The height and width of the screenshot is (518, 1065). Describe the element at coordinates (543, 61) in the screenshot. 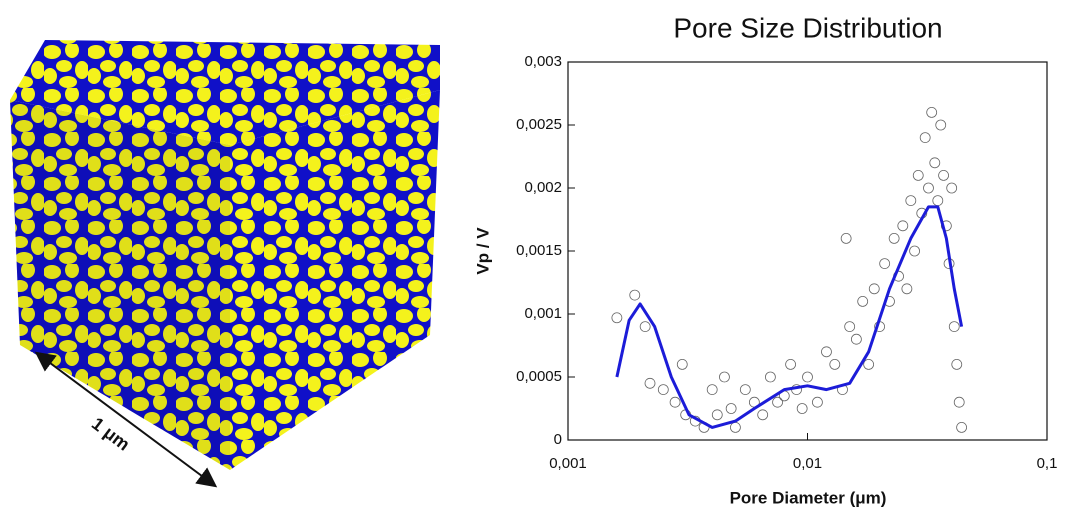

I see `y-tick-label: 0,003` at that location.